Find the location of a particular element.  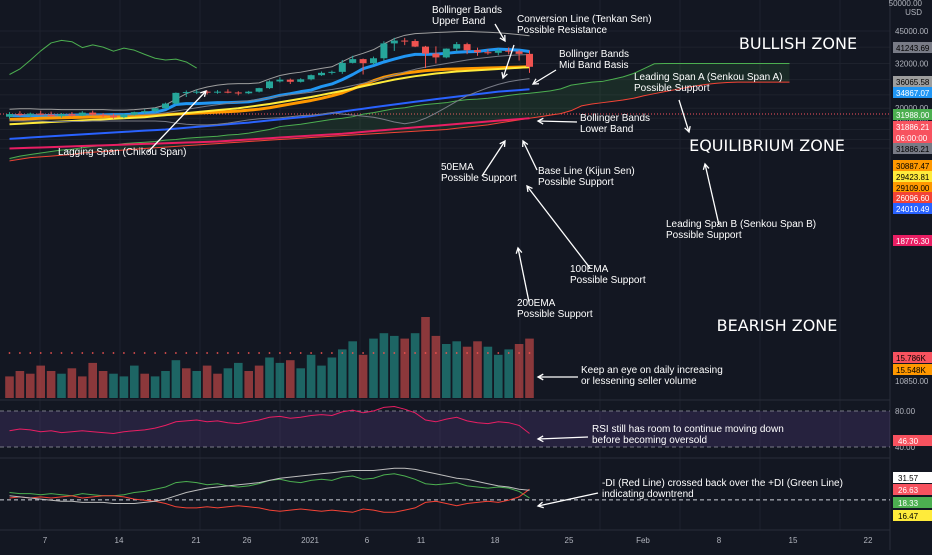

cloud-fill is located at coordinates (399, 112).